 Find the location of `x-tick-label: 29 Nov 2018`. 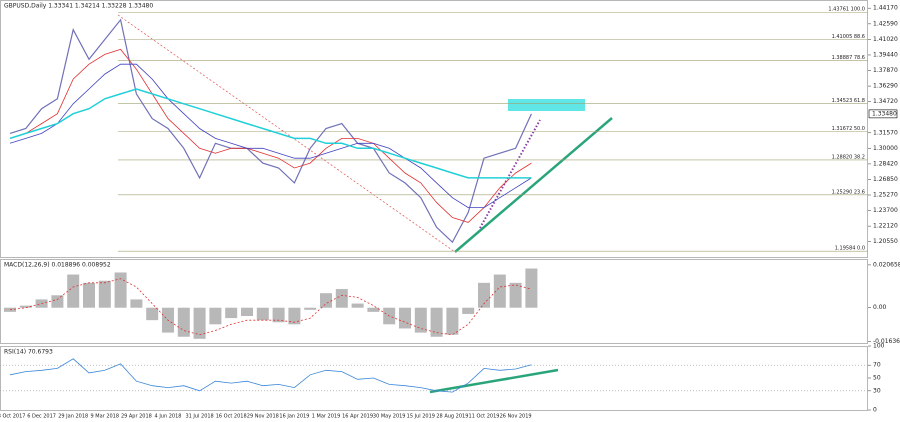

x-tick-label: 29 Nov 2018 is located at coordinates (263, 417).